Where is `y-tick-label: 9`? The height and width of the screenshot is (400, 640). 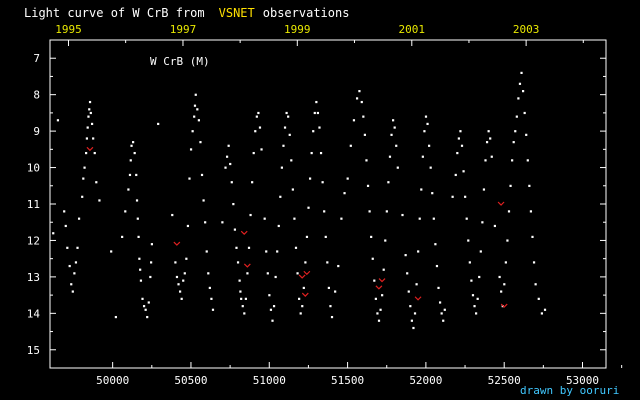
y-tick-label: 9 is located at coordinates (36, 131).